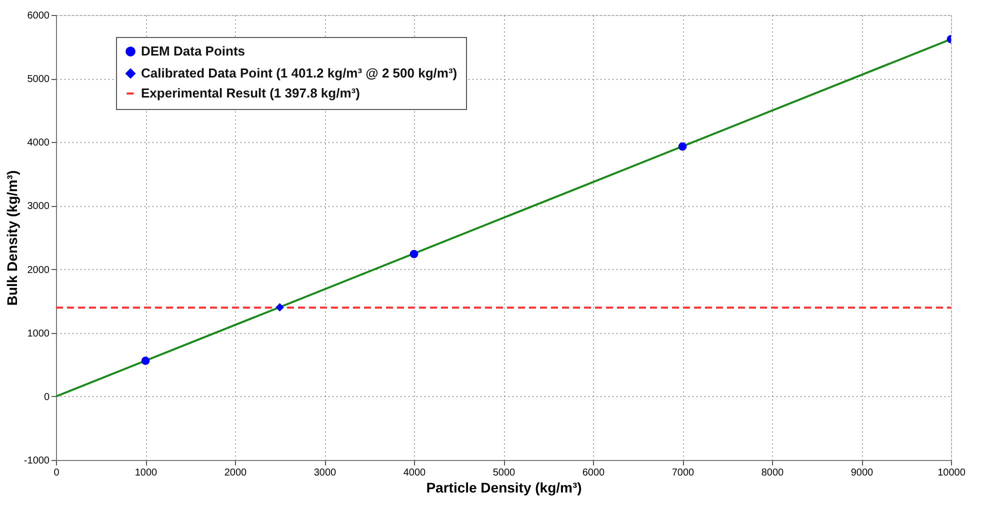 This screenshot has height=527, width=999. What do you see at coordinates (37, 461) in the screenshot?
I see `y-tick-label: -1000` at bounding box center [37, 461].